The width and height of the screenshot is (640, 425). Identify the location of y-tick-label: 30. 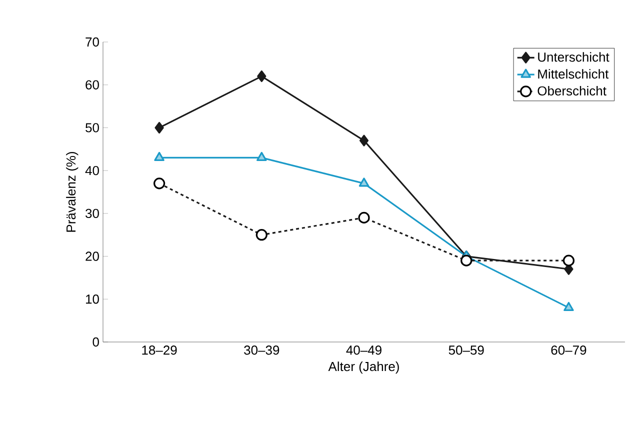
(92, 213).